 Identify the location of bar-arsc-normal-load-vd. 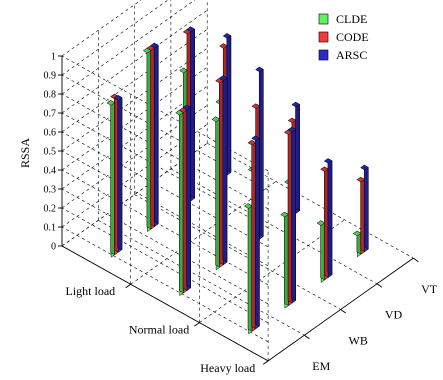
(259, 153).